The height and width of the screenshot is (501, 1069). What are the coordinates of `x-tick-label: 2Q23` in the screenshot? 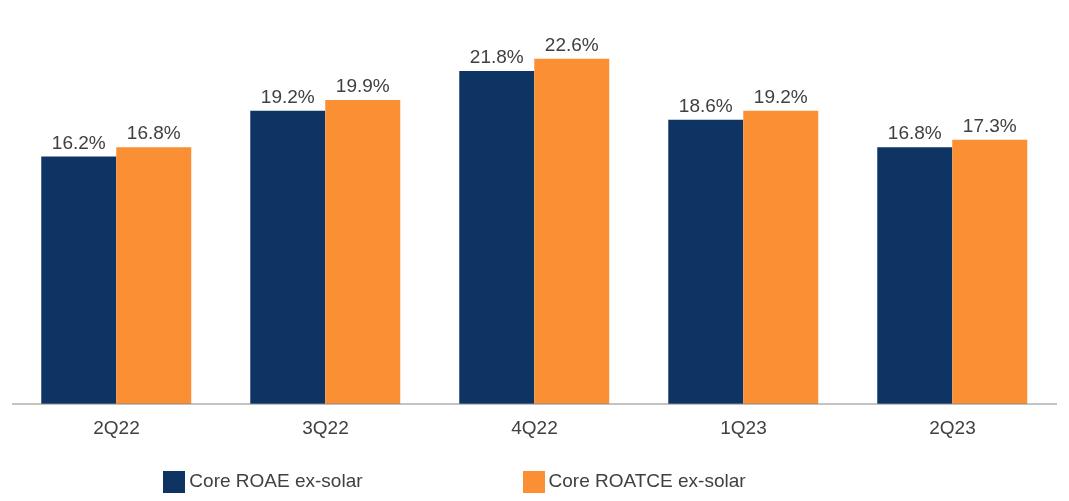 It's located at (952, 427).